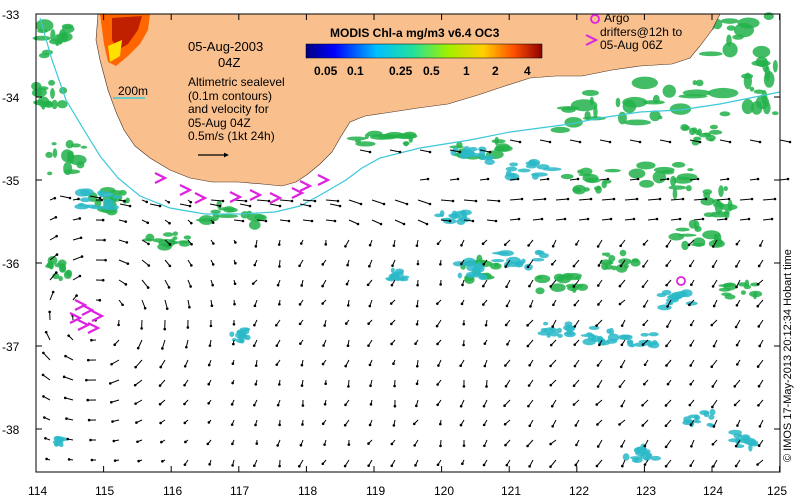 The image size is (800, 500). What do you see at coordinates (527, 71) in the screenshot?
I see `colorbar-tick: 4` at bounding box center [527, 71].